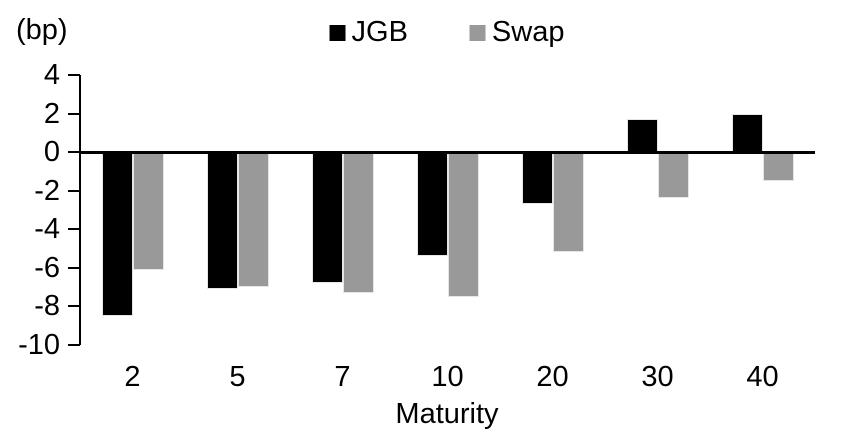  Describe the element at coordinates (47, 267) in the screenshot. I see `y-tick-label: -6` at that location.